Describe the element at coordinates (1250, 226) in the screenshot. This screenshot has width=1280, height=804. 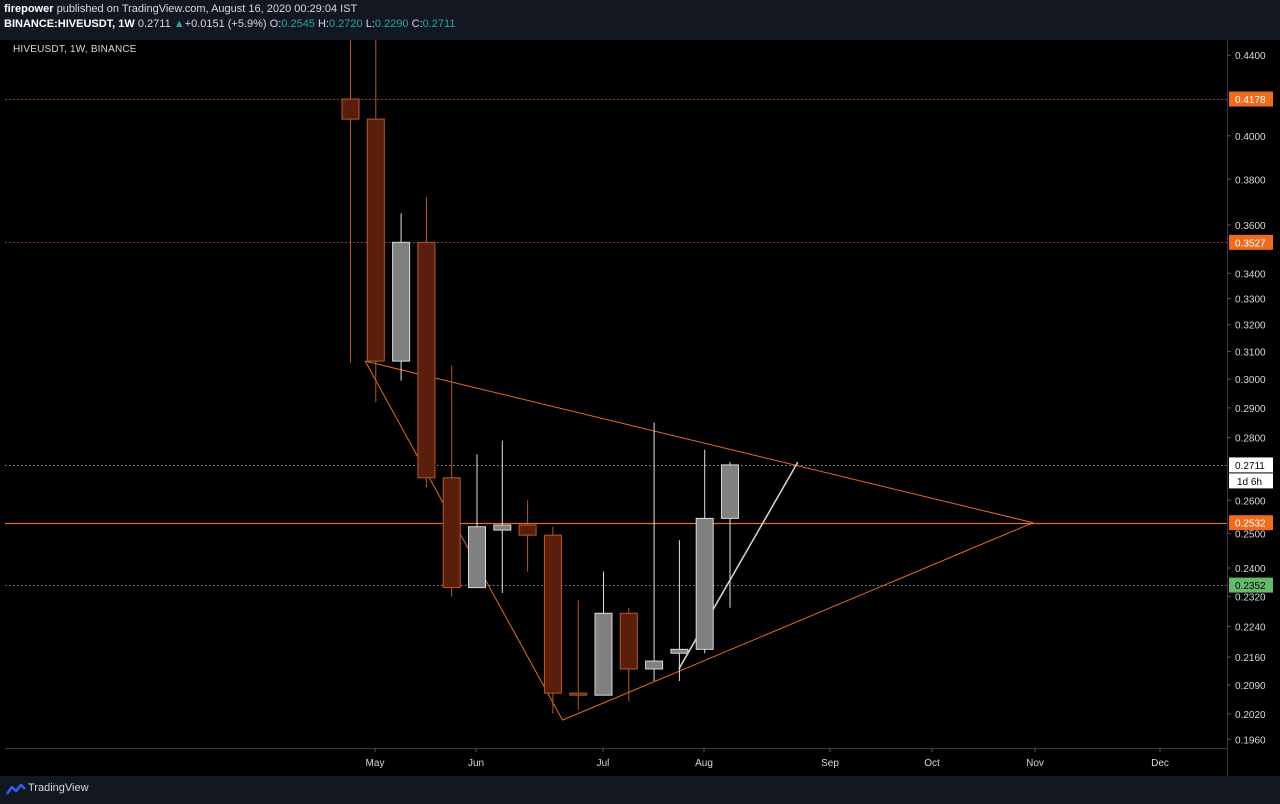
I see `y-tick-label: 0.3600` at that location.